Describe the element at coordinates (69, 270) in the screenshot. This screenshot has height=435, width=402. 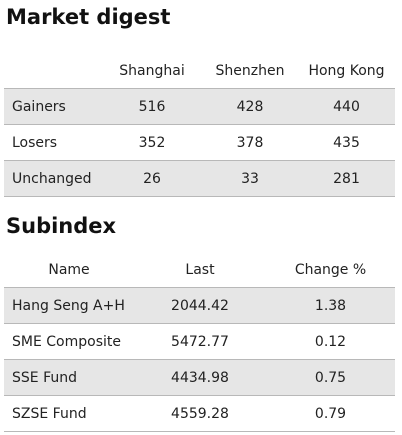
I see `header-cell: Name` at that location.